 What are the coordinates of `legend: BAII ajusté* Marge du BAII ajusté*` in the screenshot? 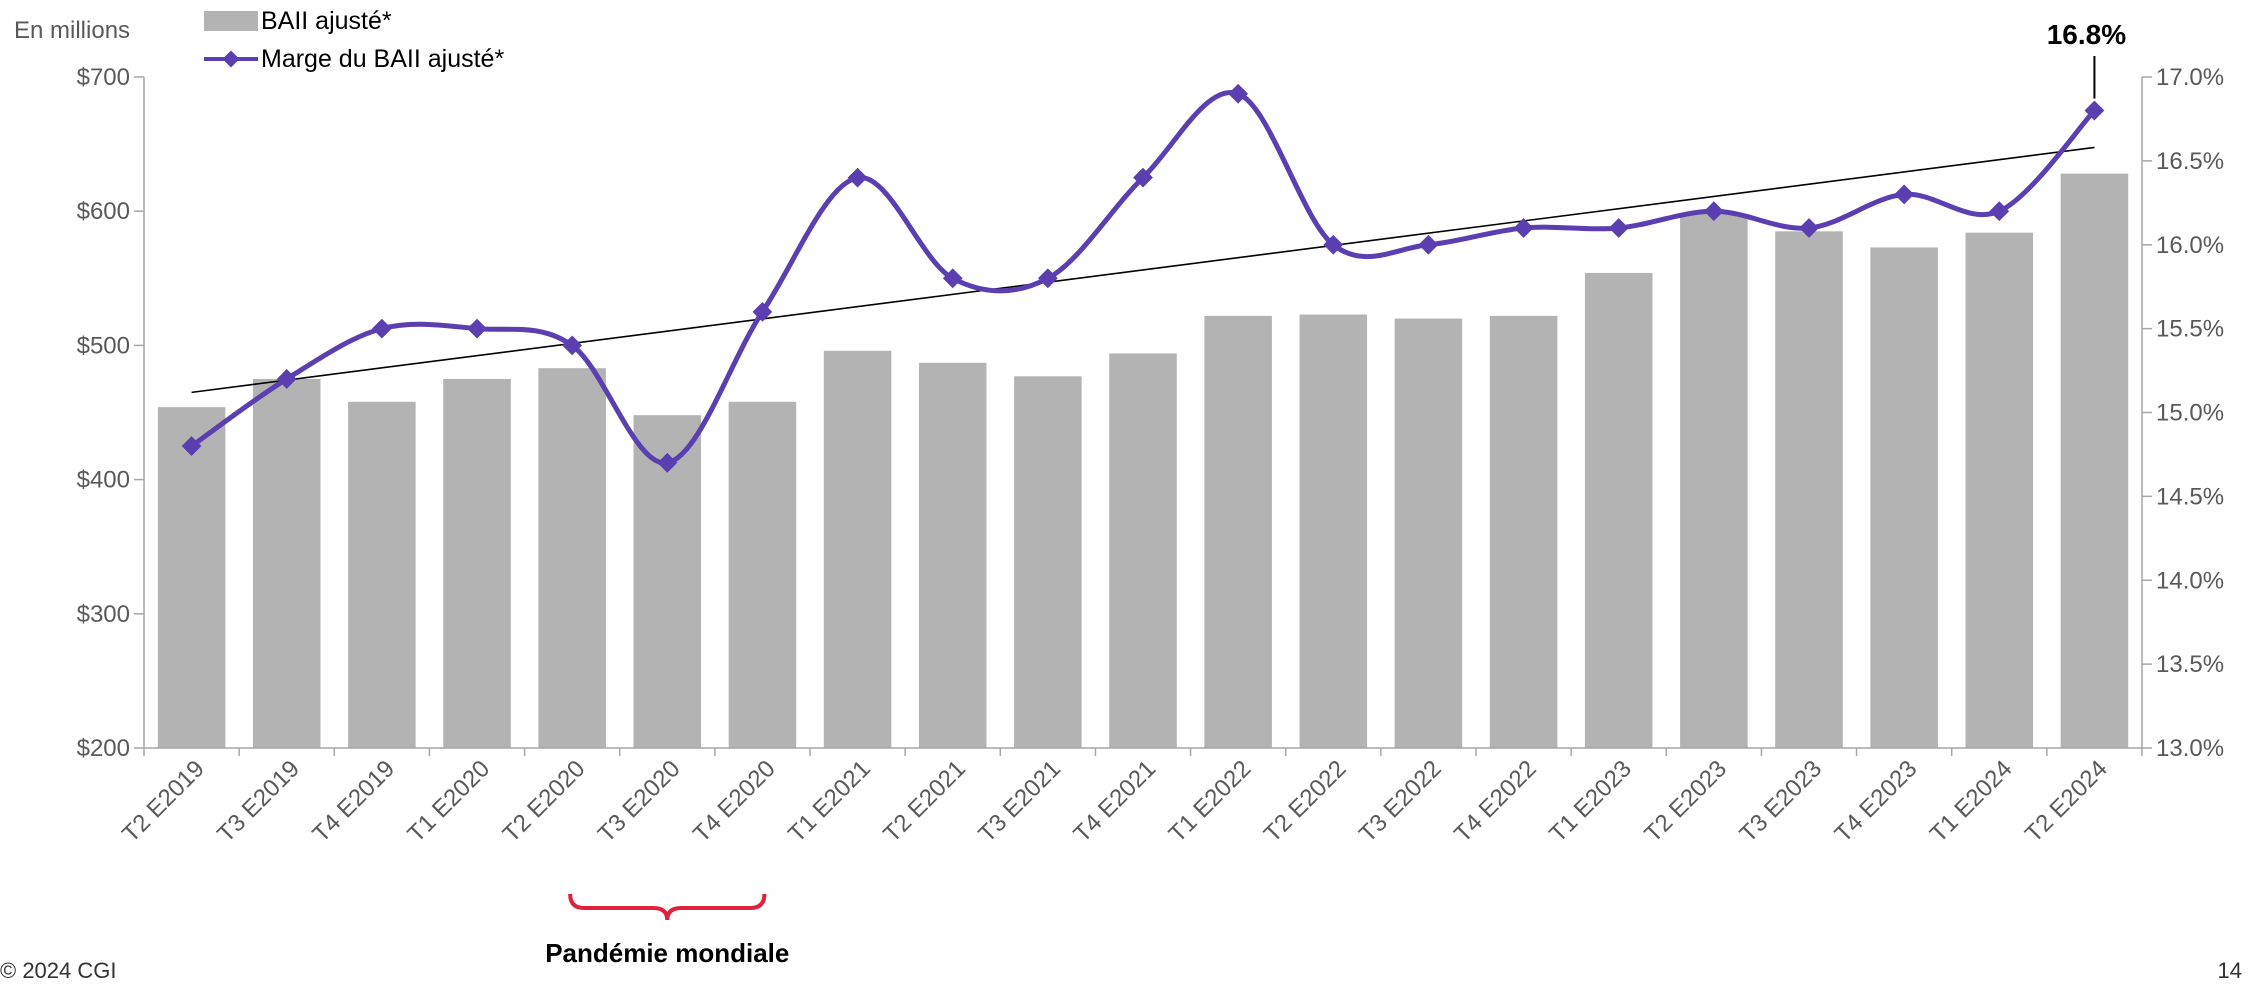 It's located at (354, 40).